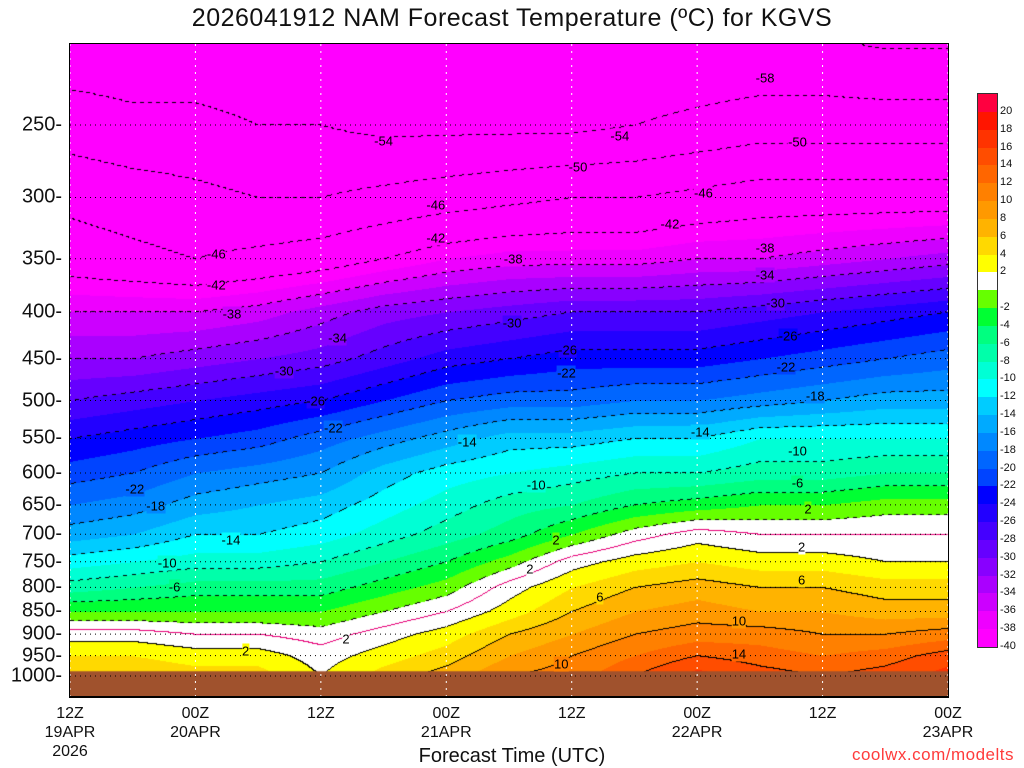  I want to click on colorbar-label: -12, so click(1008, 396).